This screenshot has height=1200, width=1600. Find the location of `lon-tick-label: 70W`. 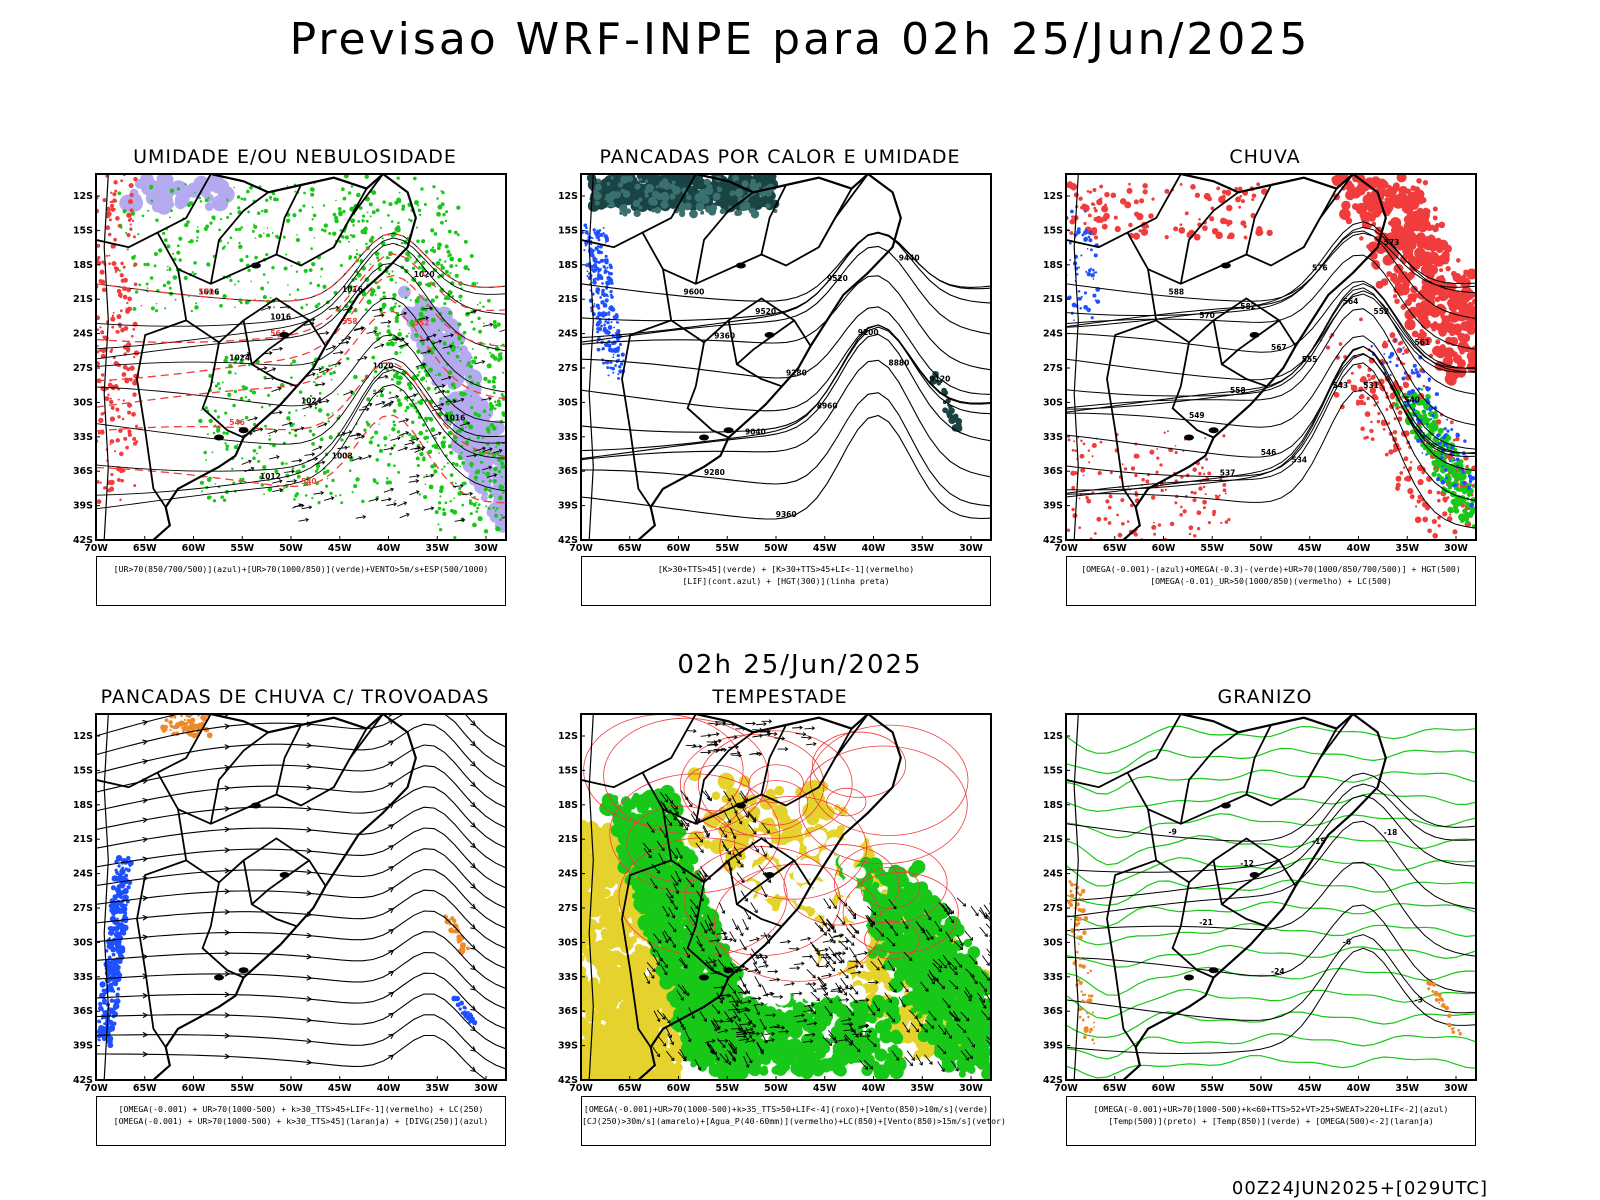

lon-tick-label: 70W is located at coordinates (1066, 548).